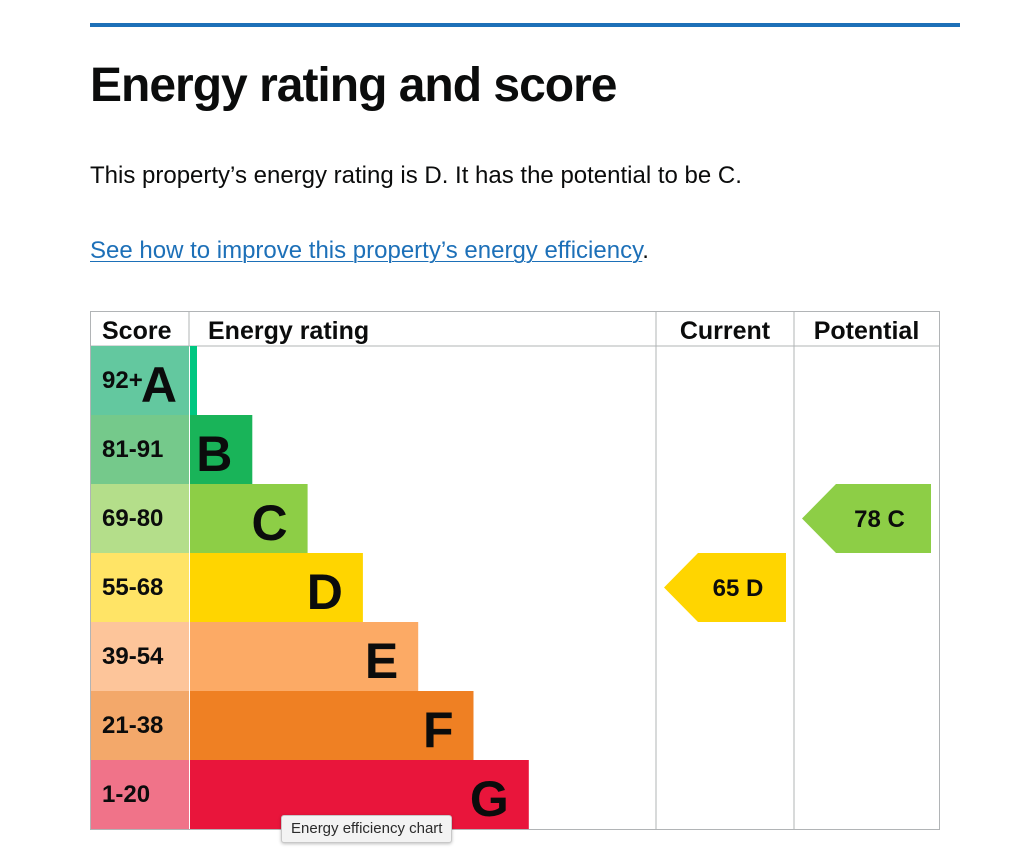  I want to click on score-cell-c, so click(140, 518).